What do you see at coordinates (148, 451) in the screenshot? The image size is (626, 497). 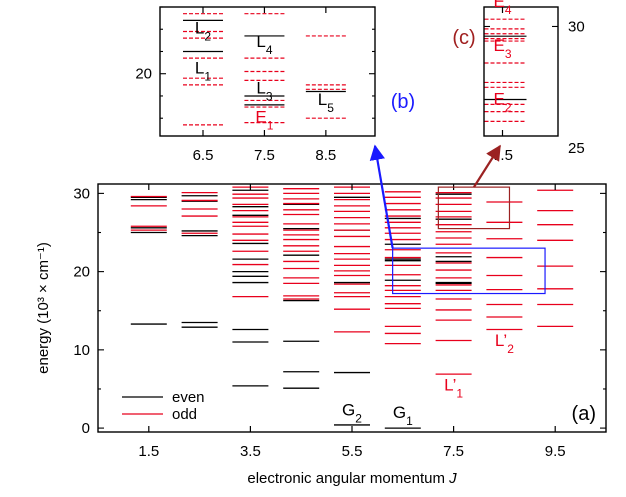 I see `x-tick-label: 1.5` at bounding box center [148, 451].